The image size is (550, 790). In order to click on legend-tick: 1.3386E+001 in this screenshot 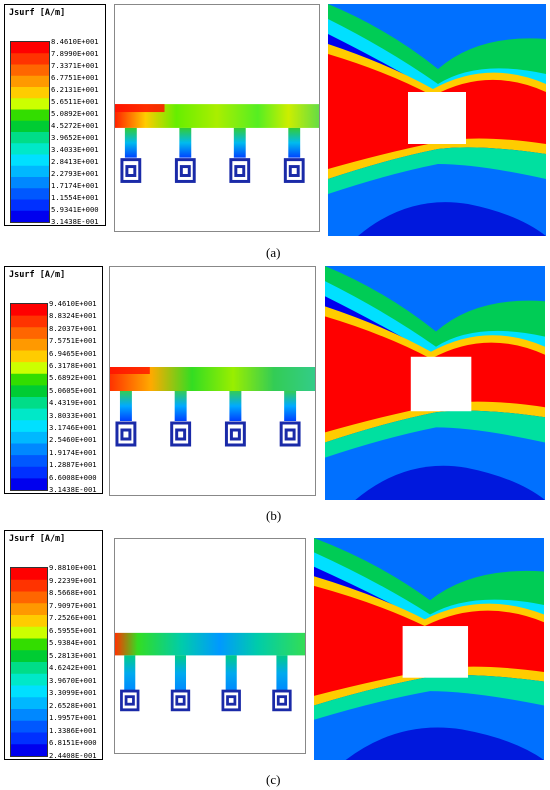, I will do `click(73, 730)`.